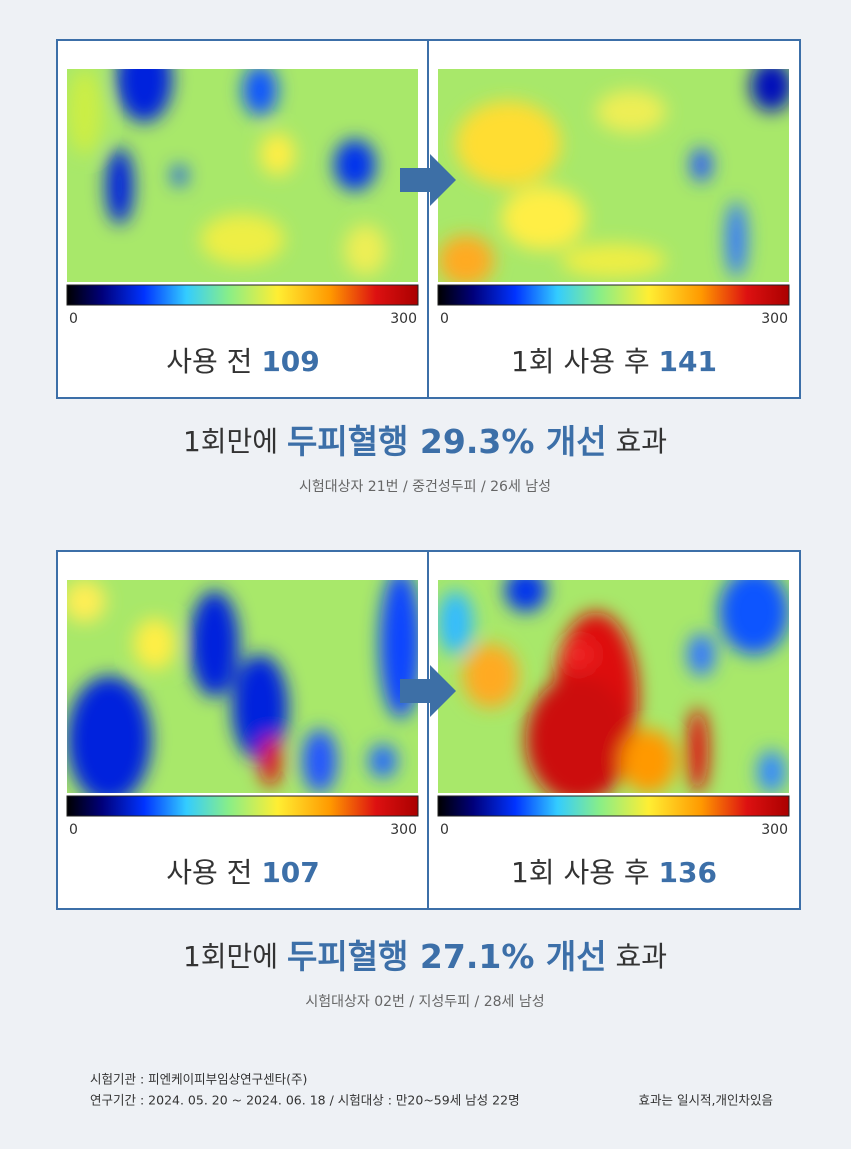 The image size is (851, 1149). I want to click on headline-highlight: 두피혈행 27.1% 개선, so click(447, 956).